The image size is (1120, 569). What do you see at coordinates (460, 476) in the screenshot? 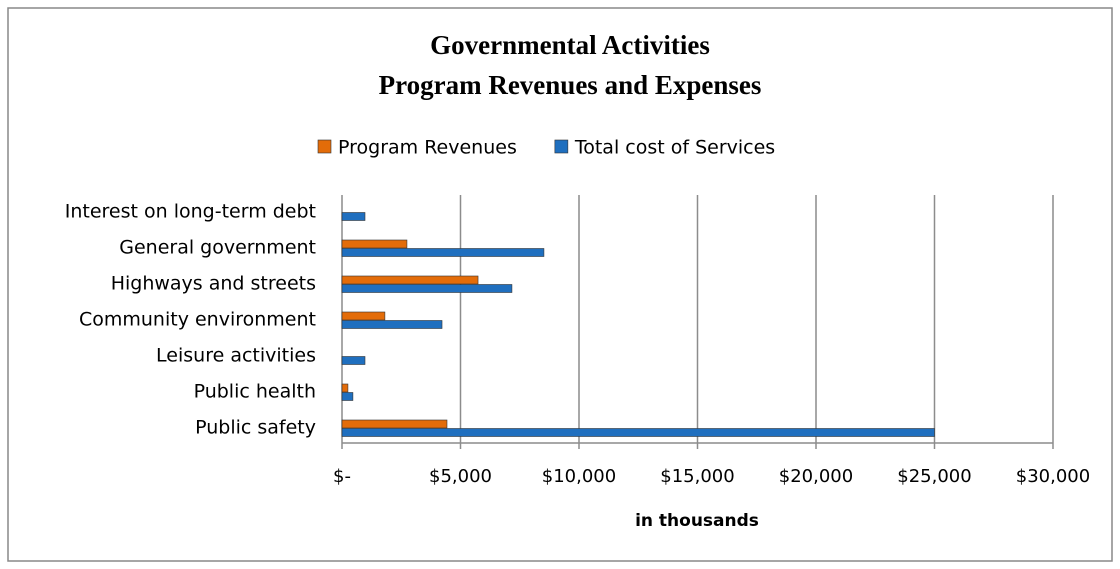
I see `x-tick-label: $5,000` at bounding box center [460, 476].